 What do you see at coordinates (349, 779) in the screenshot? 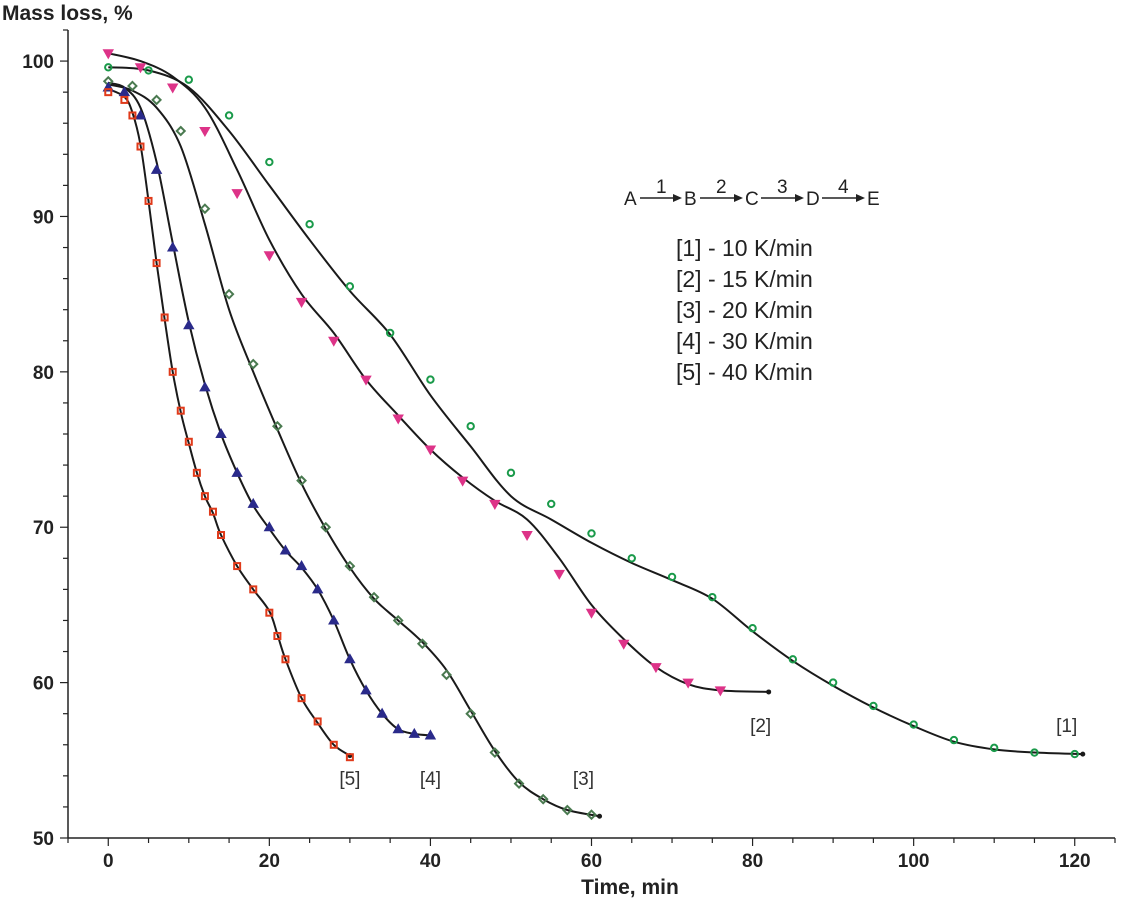
I see `curve-label-5: [5]` at bounding box center [349, 779].